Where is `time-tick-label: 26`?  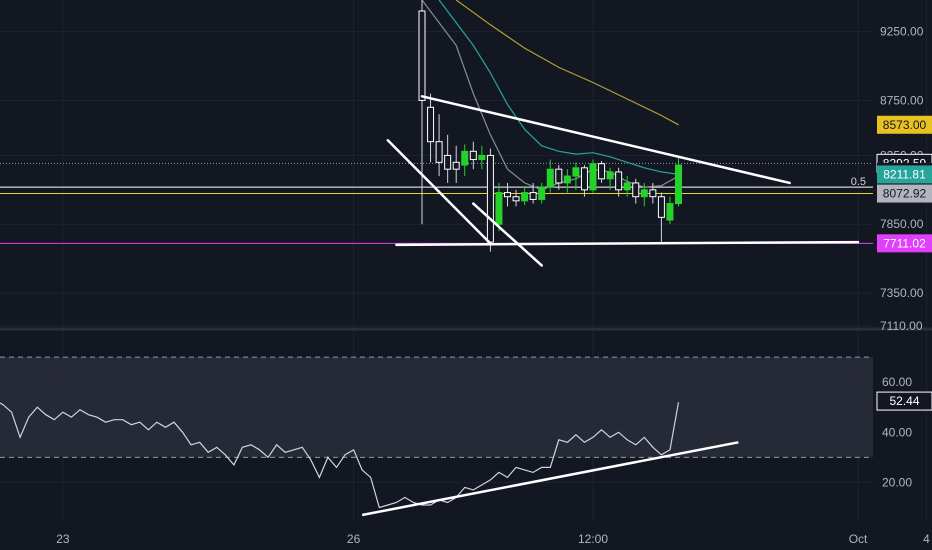
time-tick-label: 26 is located at coordinates (354, 539).